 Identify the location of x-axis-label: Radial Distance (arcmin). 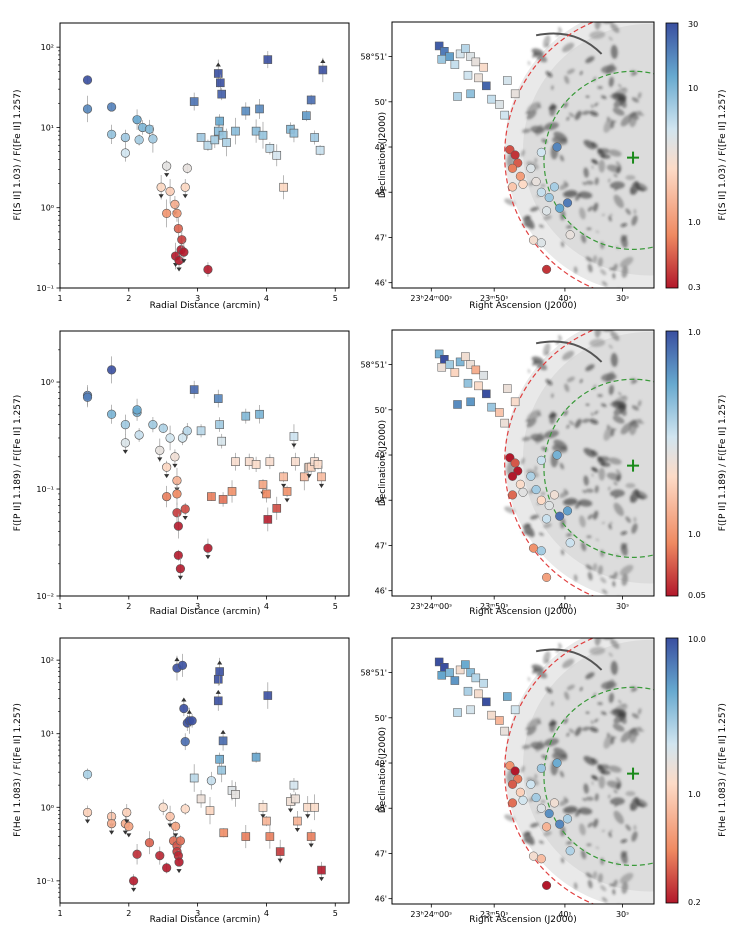
(205, 306).